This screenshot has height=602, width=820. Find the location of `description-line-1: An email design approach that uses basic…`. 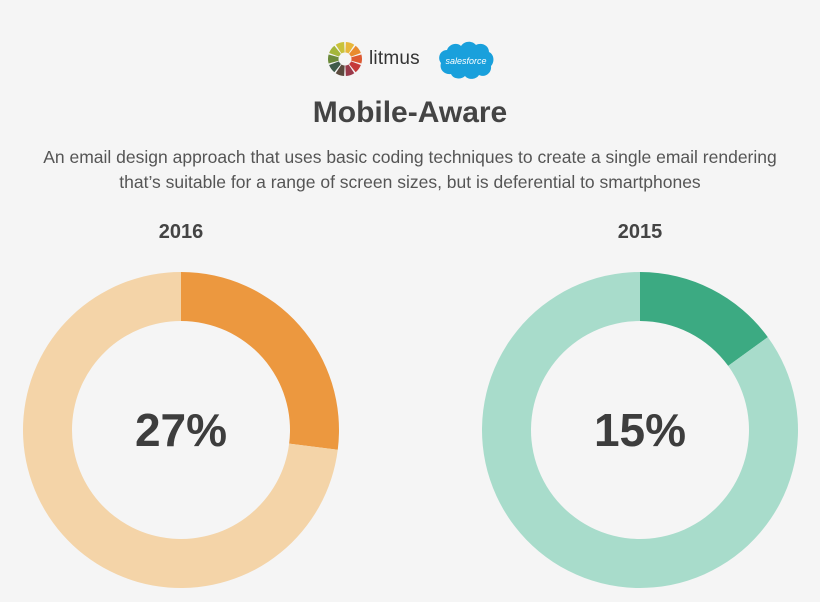

description-line-1: An email design approach that uses basic… is located at coordinates (410, 157).